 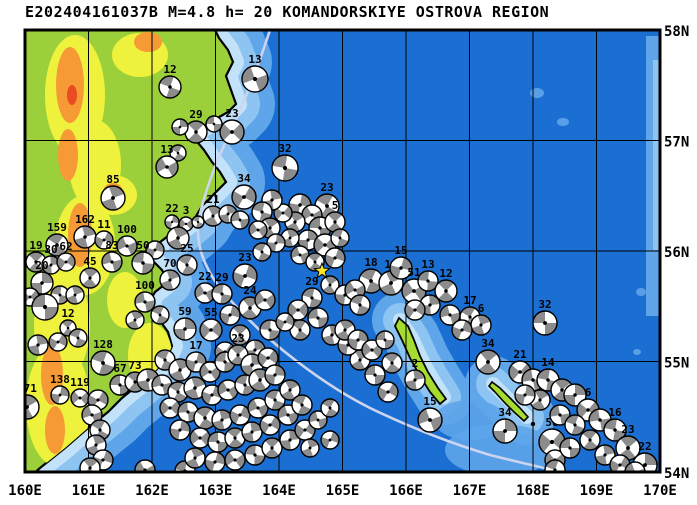 I want to click on focal-mechanism: 100, so click(x=145, y=296).